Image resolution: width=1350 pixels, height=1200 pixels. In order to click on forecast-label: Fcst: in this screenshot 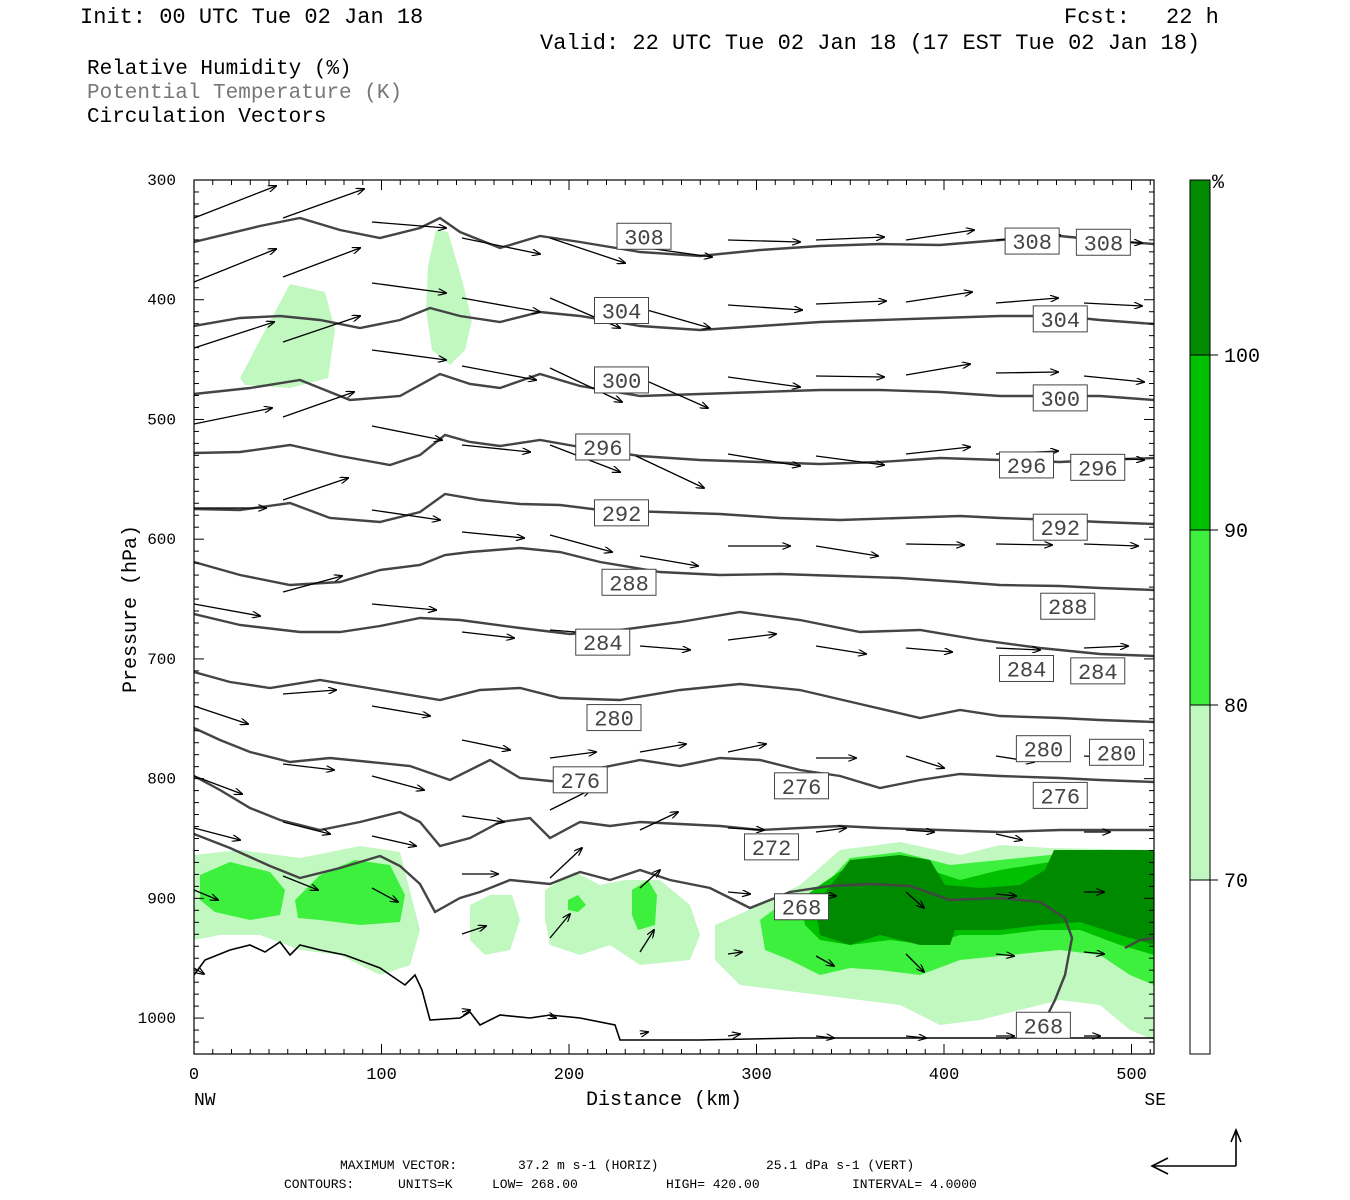, I will do `click(1097, 17)`.